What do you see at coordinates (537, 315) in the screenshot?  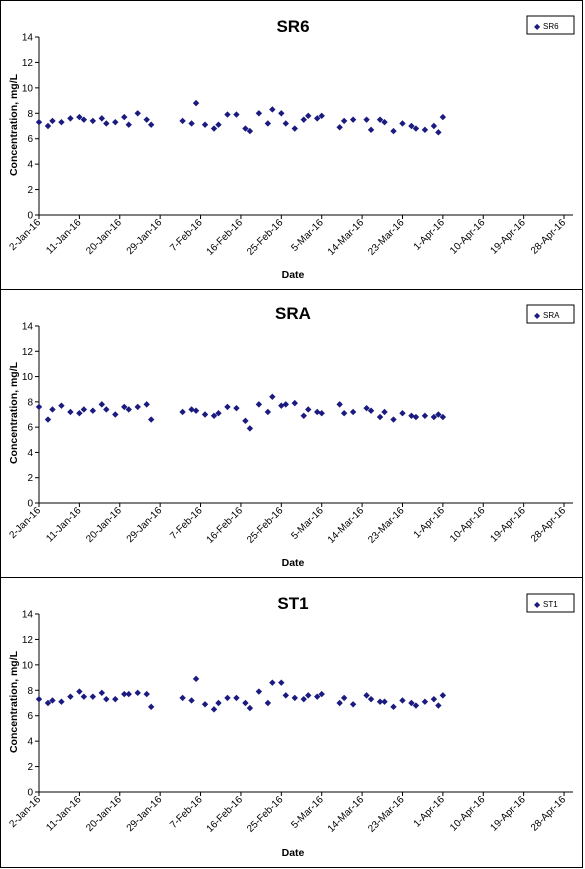 I see `legend-marker-icon: ◆` at bounding box center [537, 315].